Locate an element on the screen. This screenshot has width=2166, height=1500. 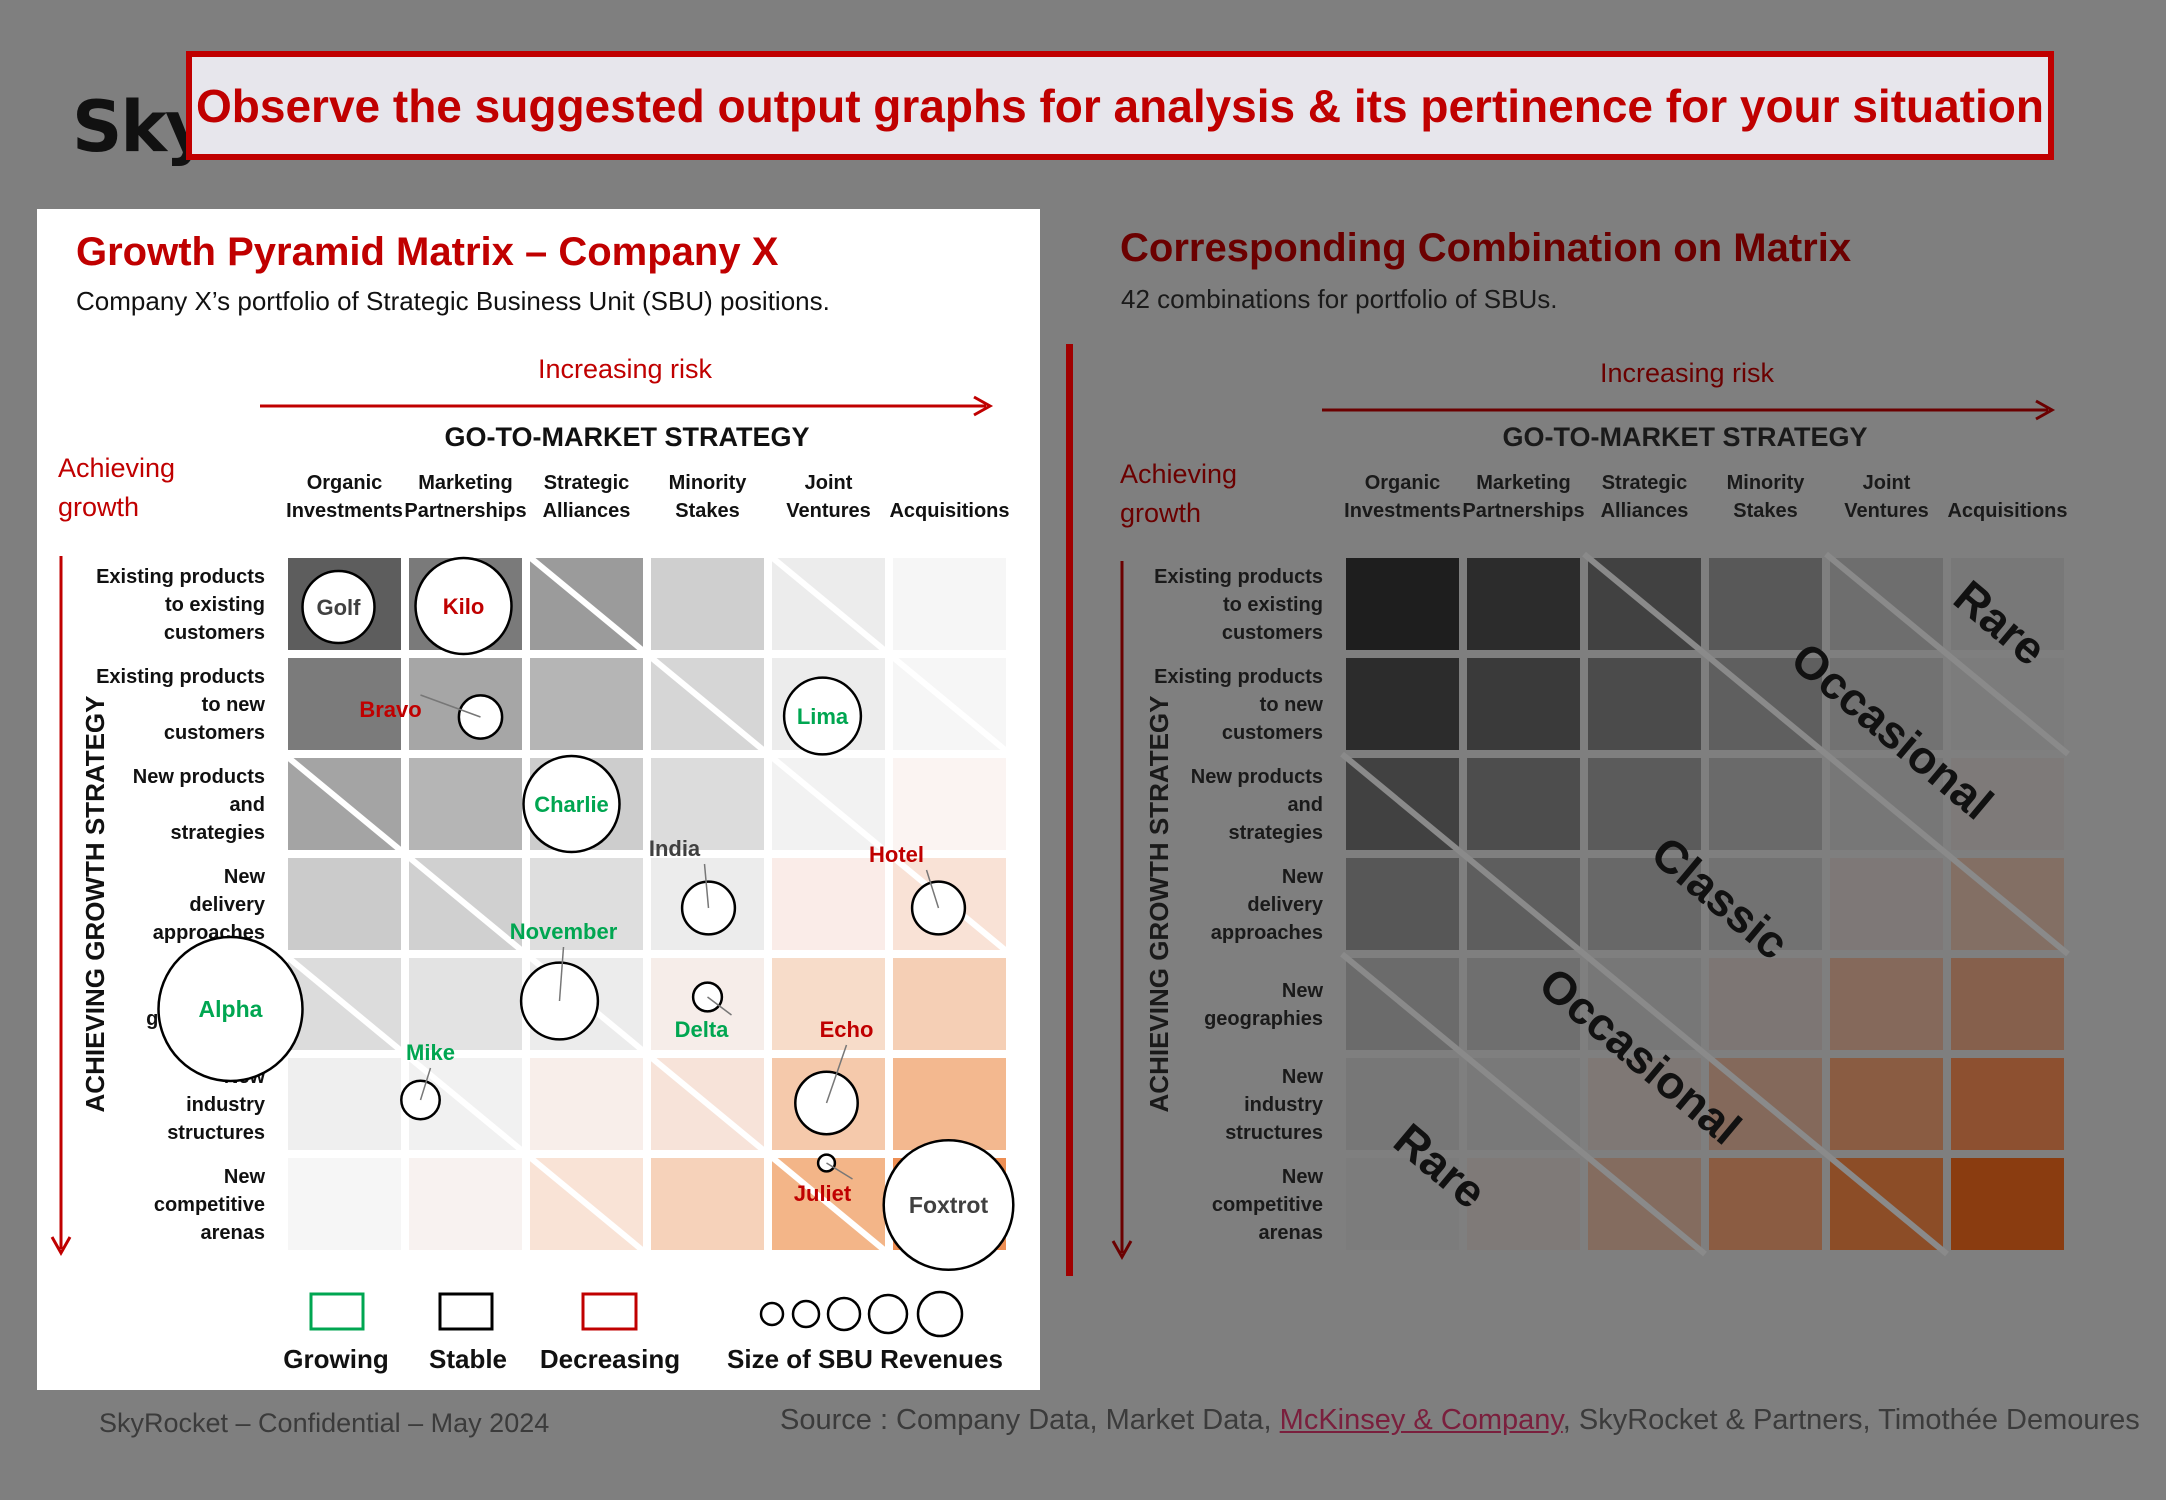
right-row-label-5-2: structures is located at coordinates (1274, 1133).